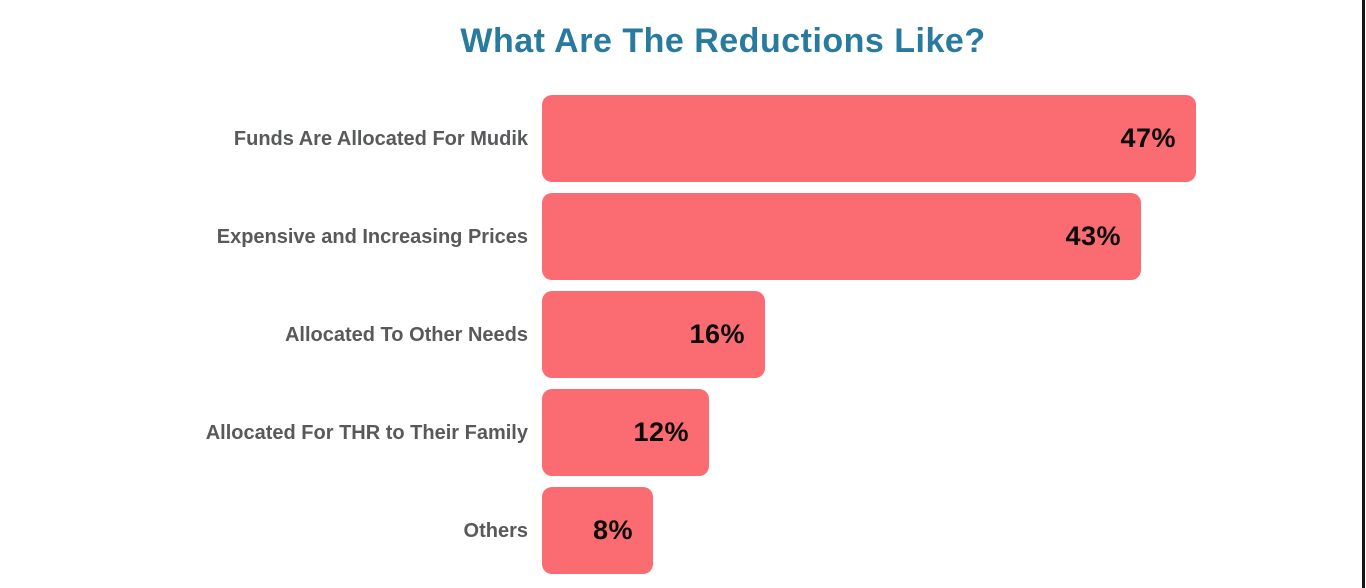 This screenshot has width=1366, height=588. I want to click on bar-segment: 43%, so click(841, 236).